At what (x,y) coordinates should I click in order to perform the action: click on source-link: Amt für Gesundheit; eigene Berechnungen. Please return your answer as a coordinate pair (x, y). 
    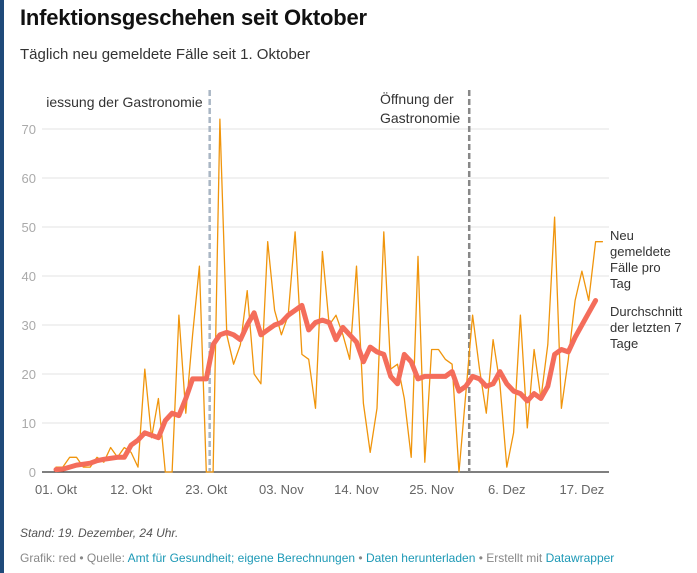
    Looking at the image, I should click on (241, 558).